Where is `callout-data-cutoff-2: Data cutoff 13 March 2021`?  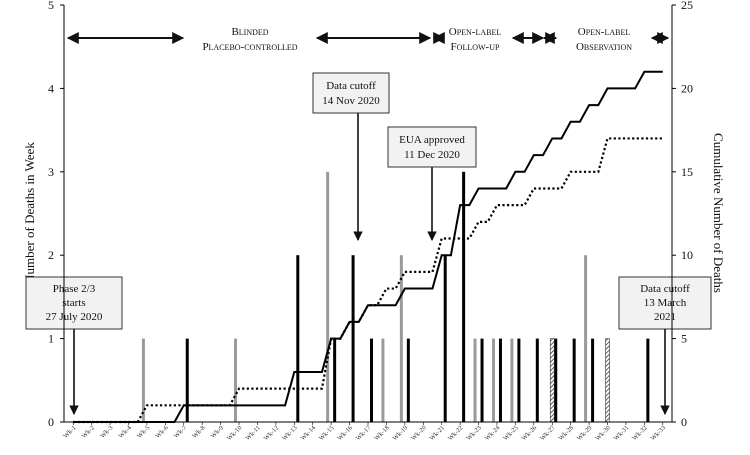
callout-data-cutoff-2: Data cutoff 13 March 2021 is located at coordinates (665, 303).